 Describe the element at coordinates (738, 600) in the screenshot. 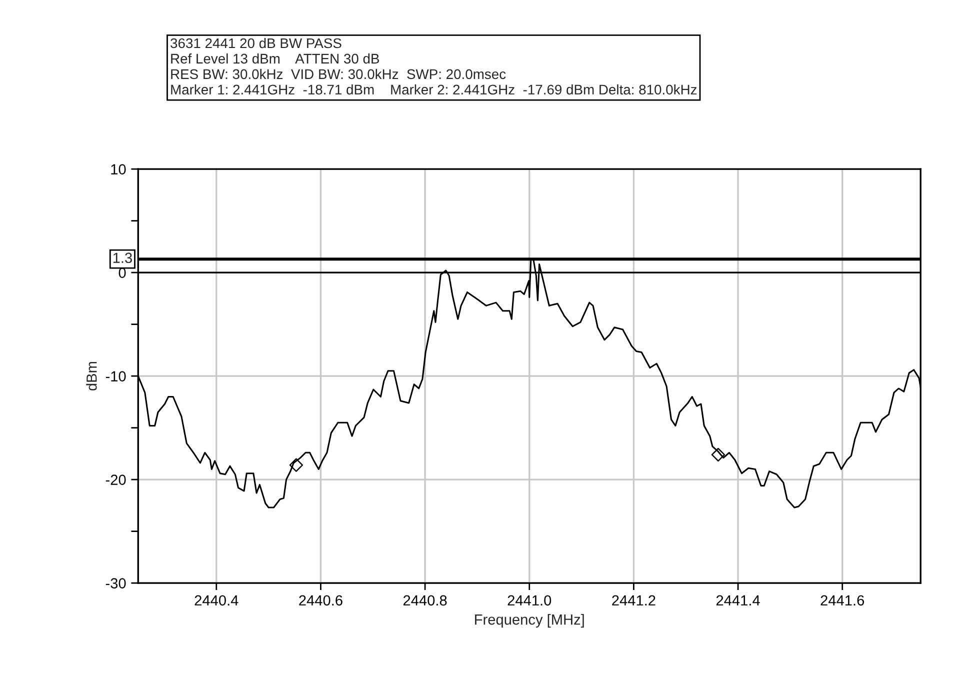

I see `x-tick-label: 2441.4` at that location.